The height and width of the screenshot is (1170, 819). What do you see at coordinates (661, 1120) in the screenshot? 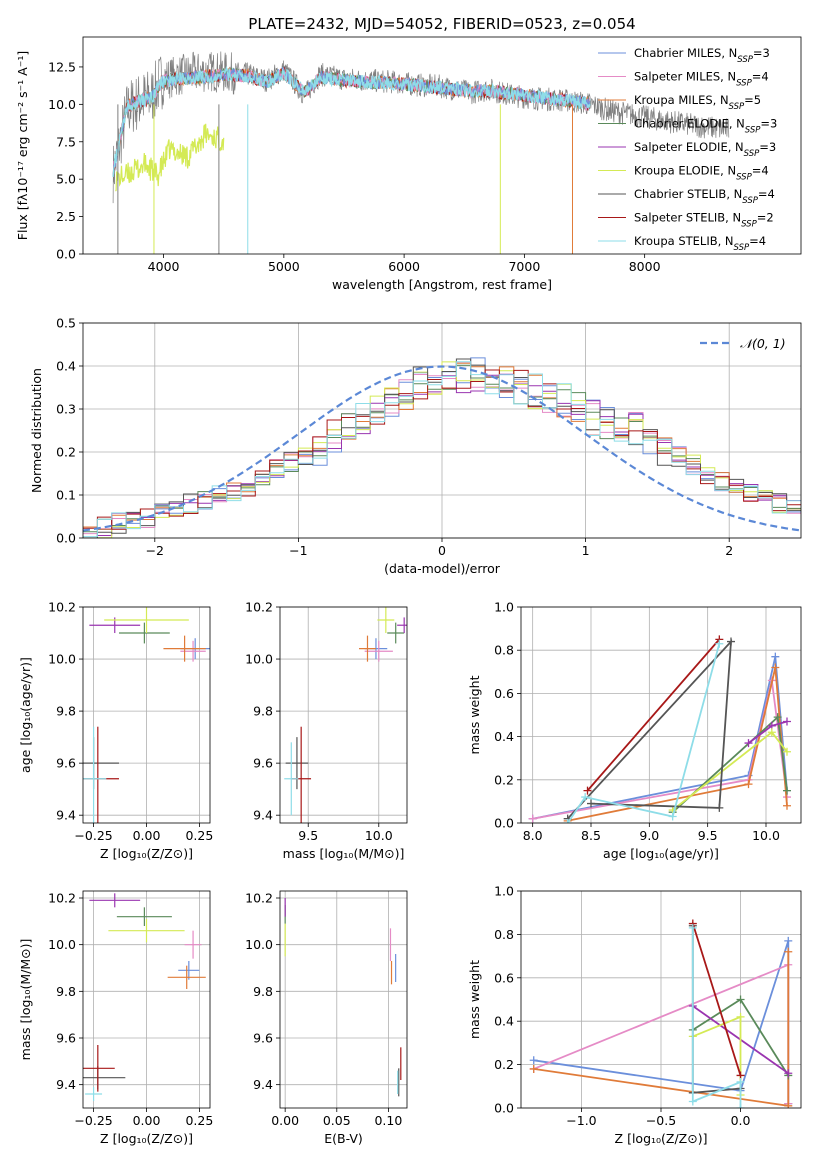
I see `x-tick-label: −0.5` at bounding box center [661, 1120].